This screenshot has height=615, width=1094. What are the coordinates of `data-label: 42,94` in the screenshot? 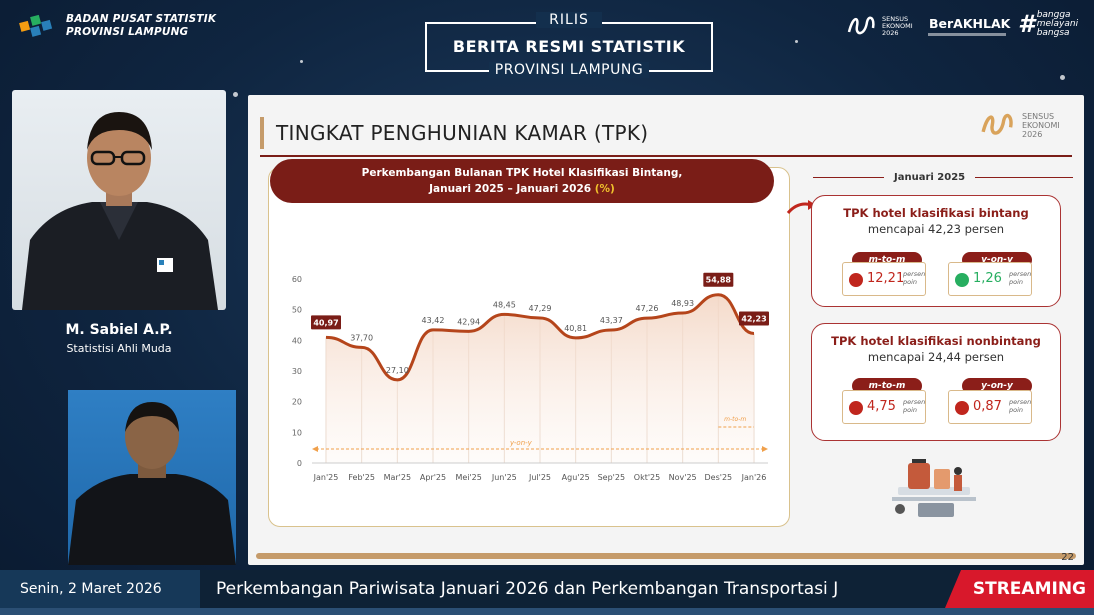 It's located at (468, 321).